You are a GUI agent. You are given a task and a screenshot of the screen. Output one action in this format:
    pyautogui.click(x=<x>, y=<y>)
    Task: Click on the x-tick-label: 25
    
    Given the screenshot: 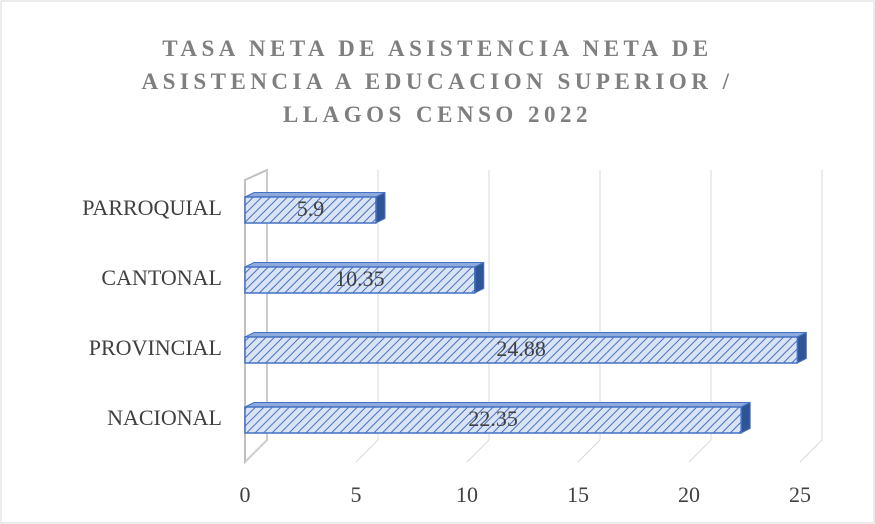 What is the action you would take?
    pyautogui.click(x=800, y=494)
    